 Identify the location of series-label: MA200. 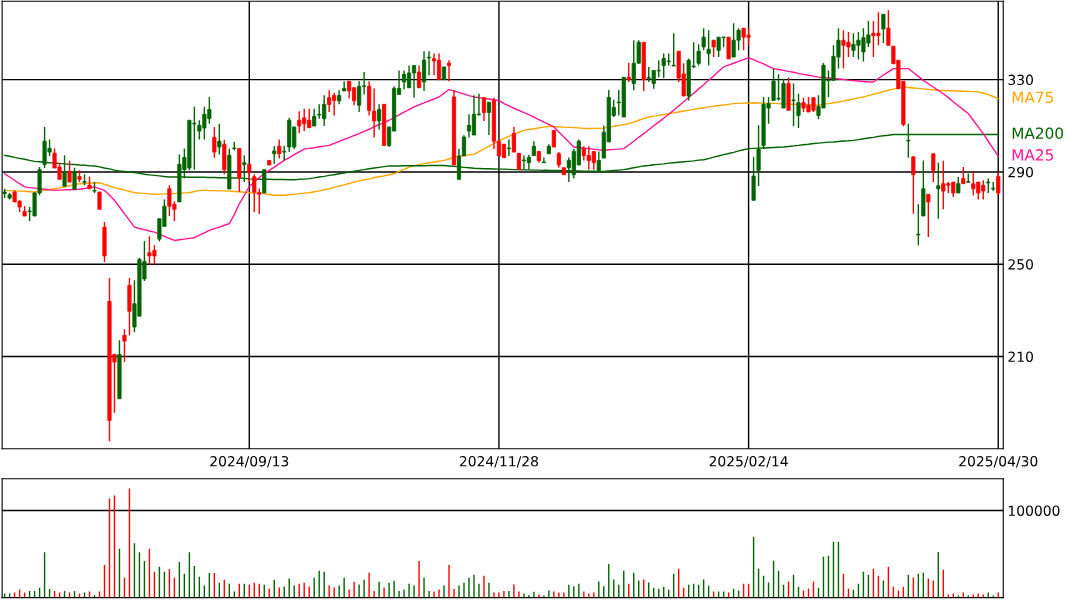
(1038, 133).